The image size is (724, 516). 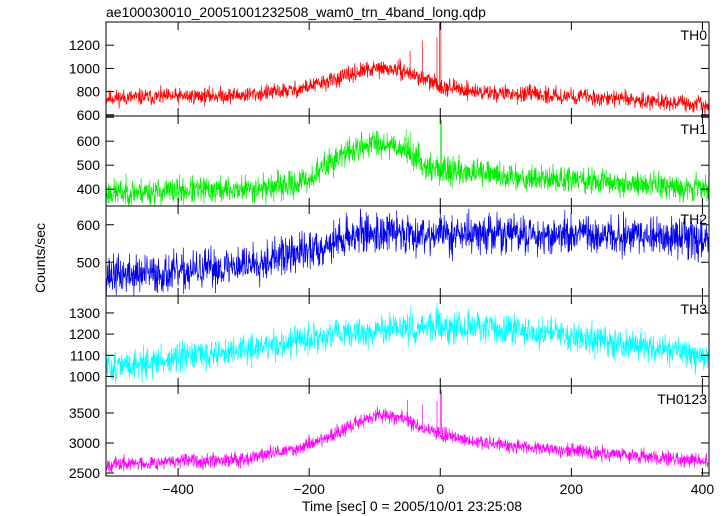 I want to click on x-tick-label: −400, so click(x=178, y=489).